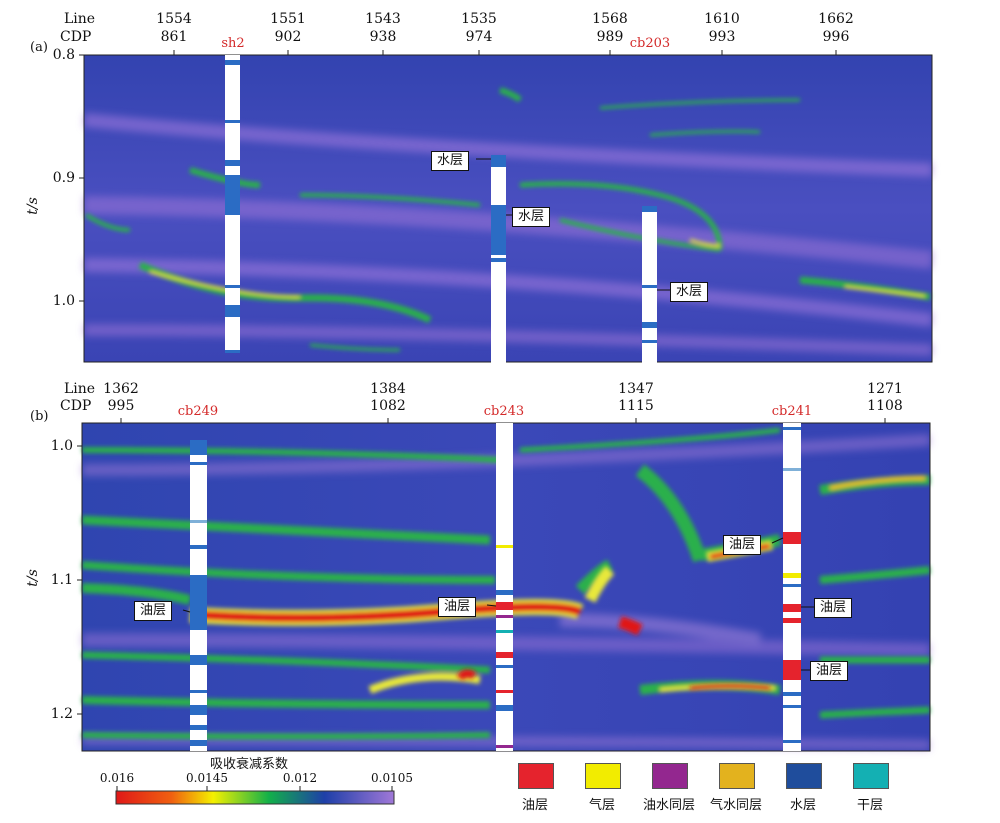  I want to click on panel-a-line-value: 1543, so click(383, 19).